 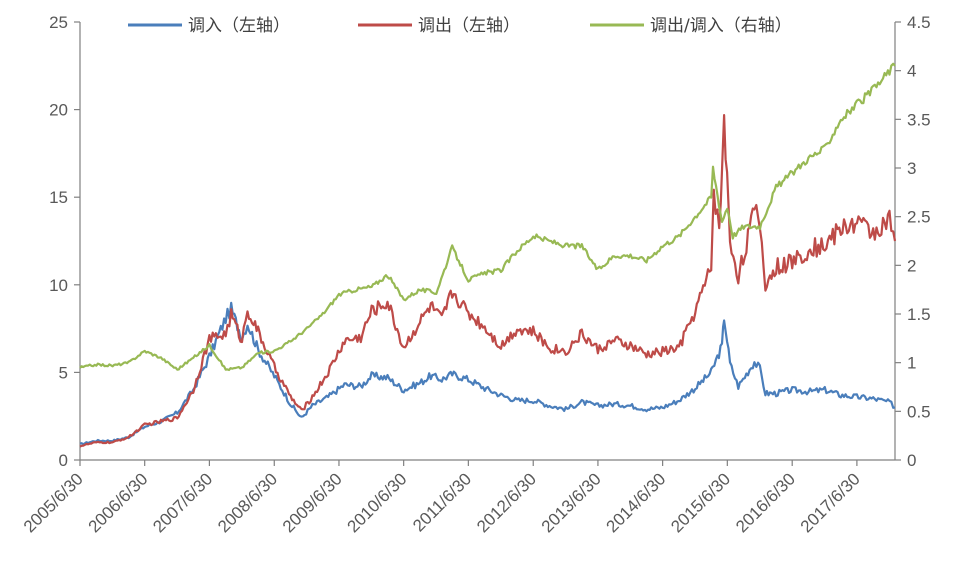 I want to click on x-tick-label: 2010/6/30, so click(x=377, y=502).